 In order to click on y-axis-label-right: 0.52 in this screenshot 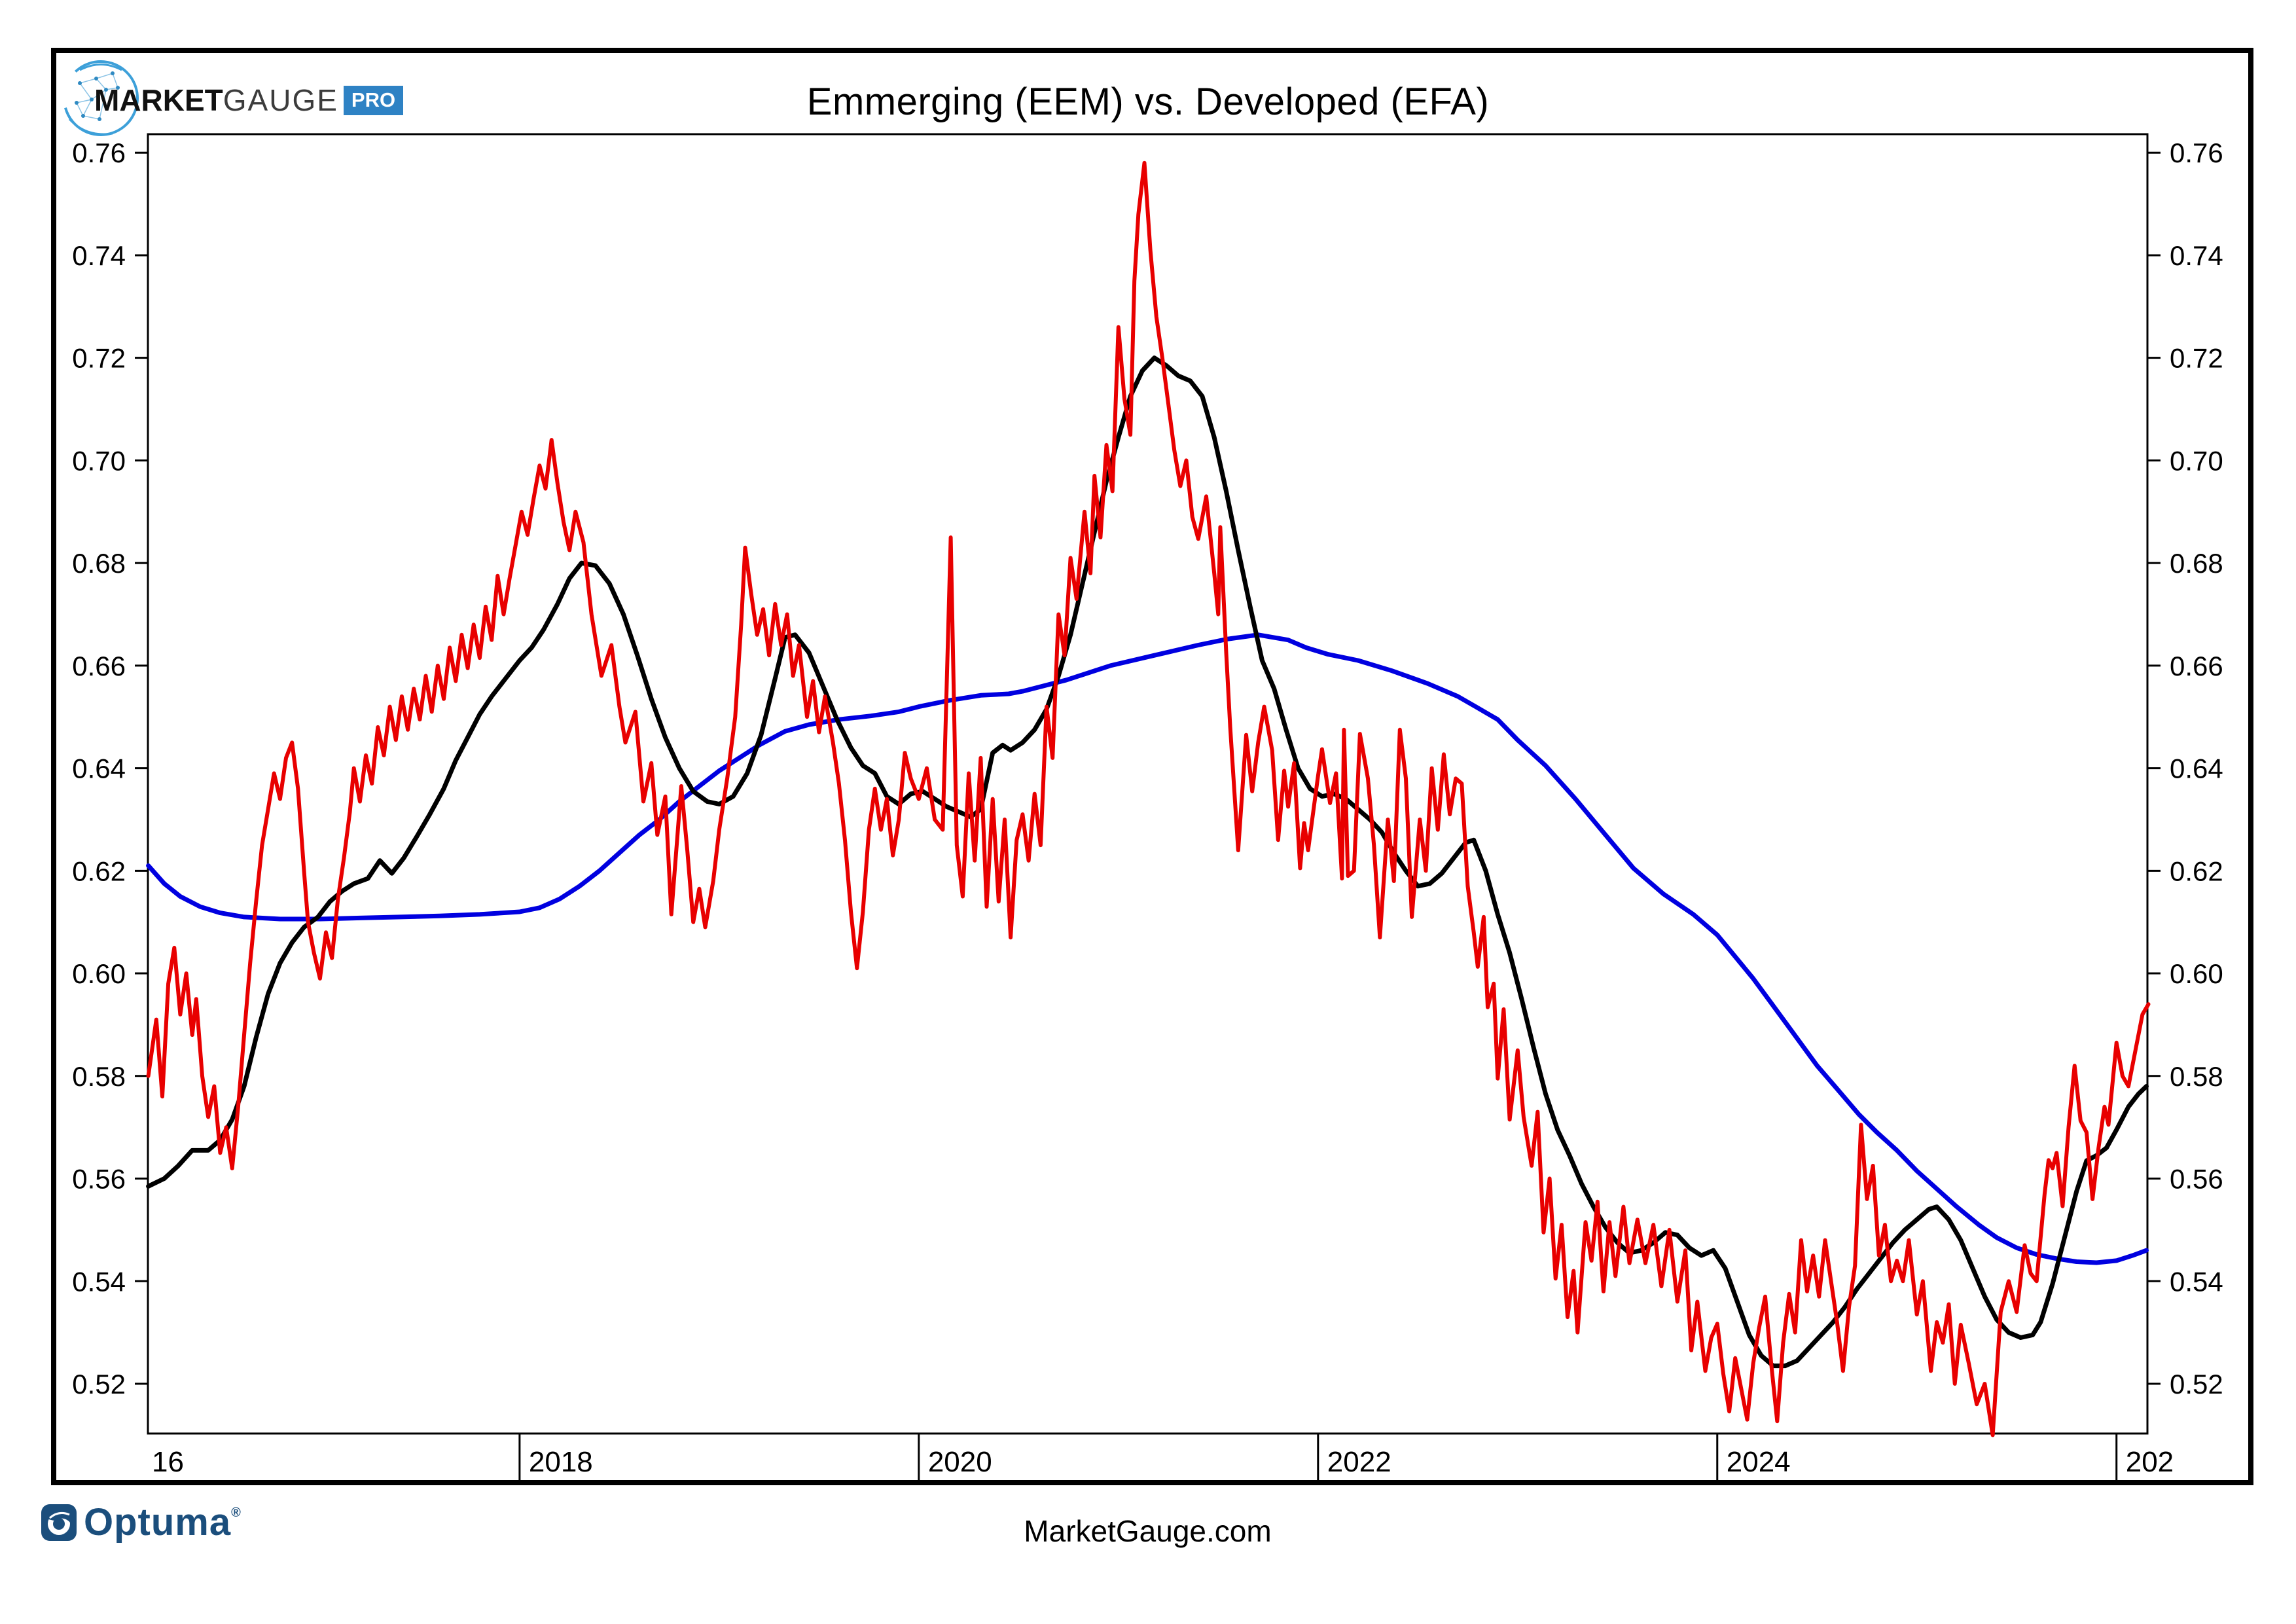, I will do `click(2196, 1384)`.